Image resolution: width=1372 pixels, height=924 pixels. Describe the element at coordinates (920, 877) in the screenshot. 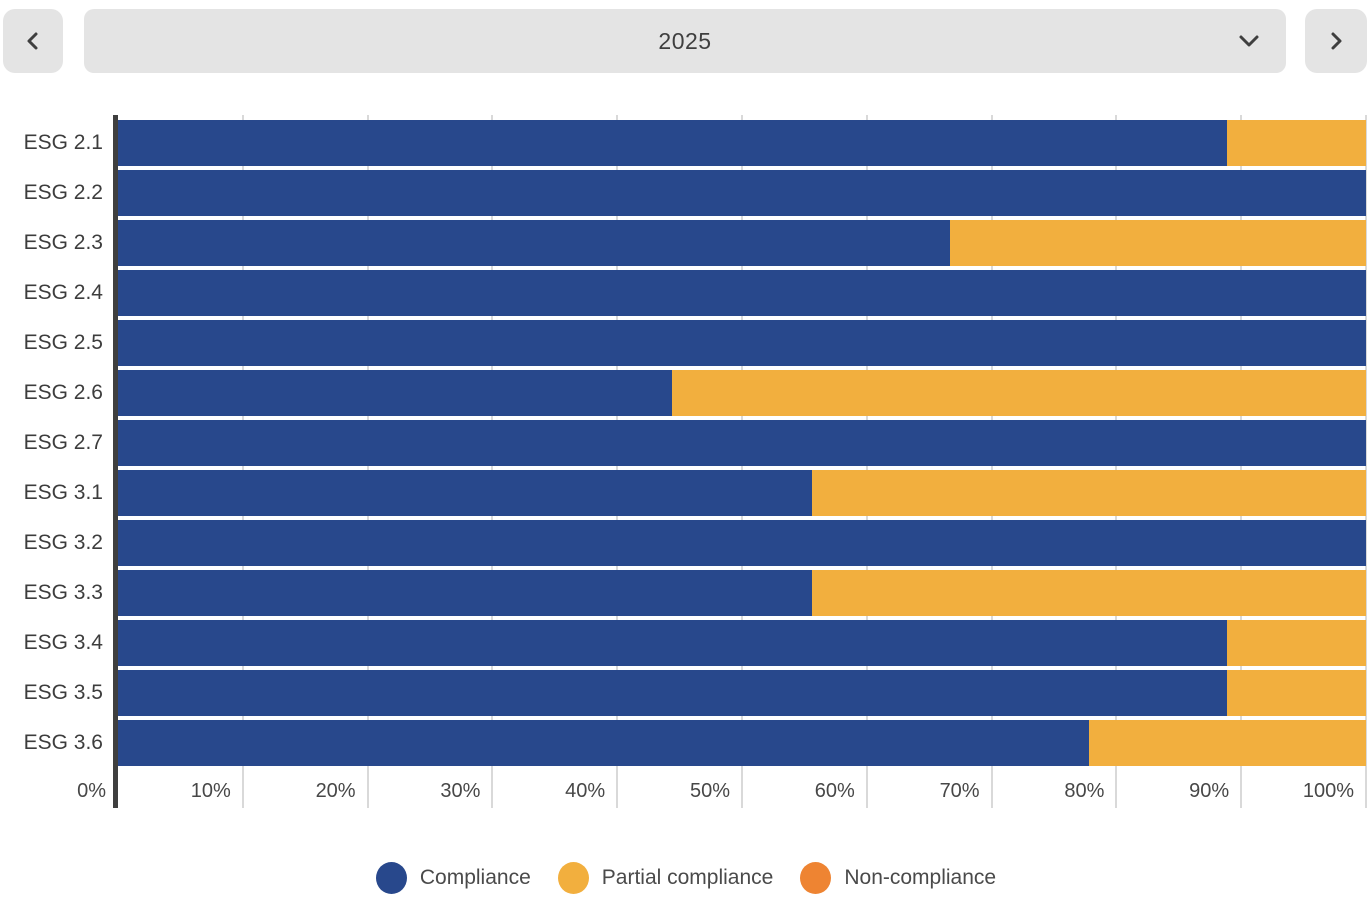

I see `legend-label: Non-compliance` at that location.